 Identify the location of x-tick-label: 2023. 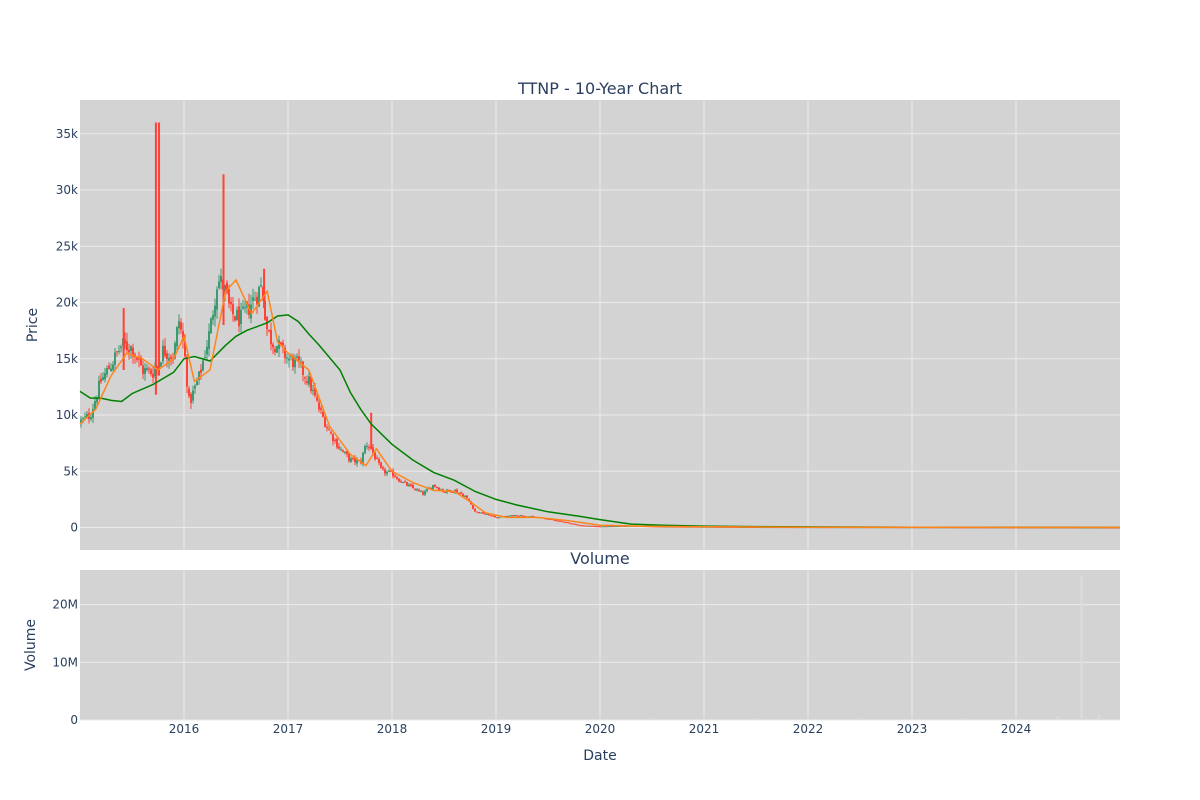
(912, 729).